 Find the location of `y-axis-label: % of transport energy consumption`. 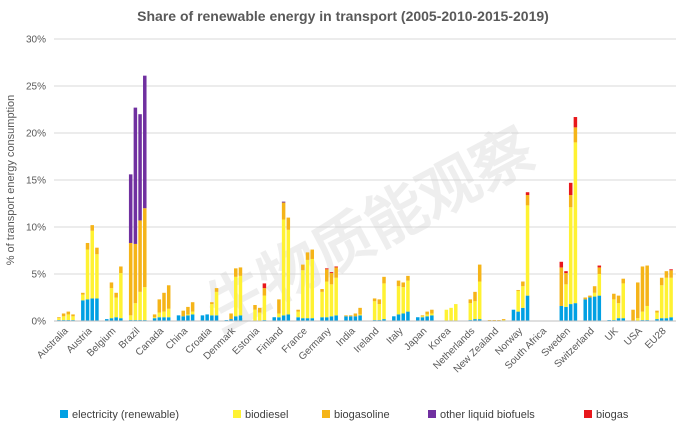

y-axis-label: % of transport energy consumption is located at coordinates (11, 180).